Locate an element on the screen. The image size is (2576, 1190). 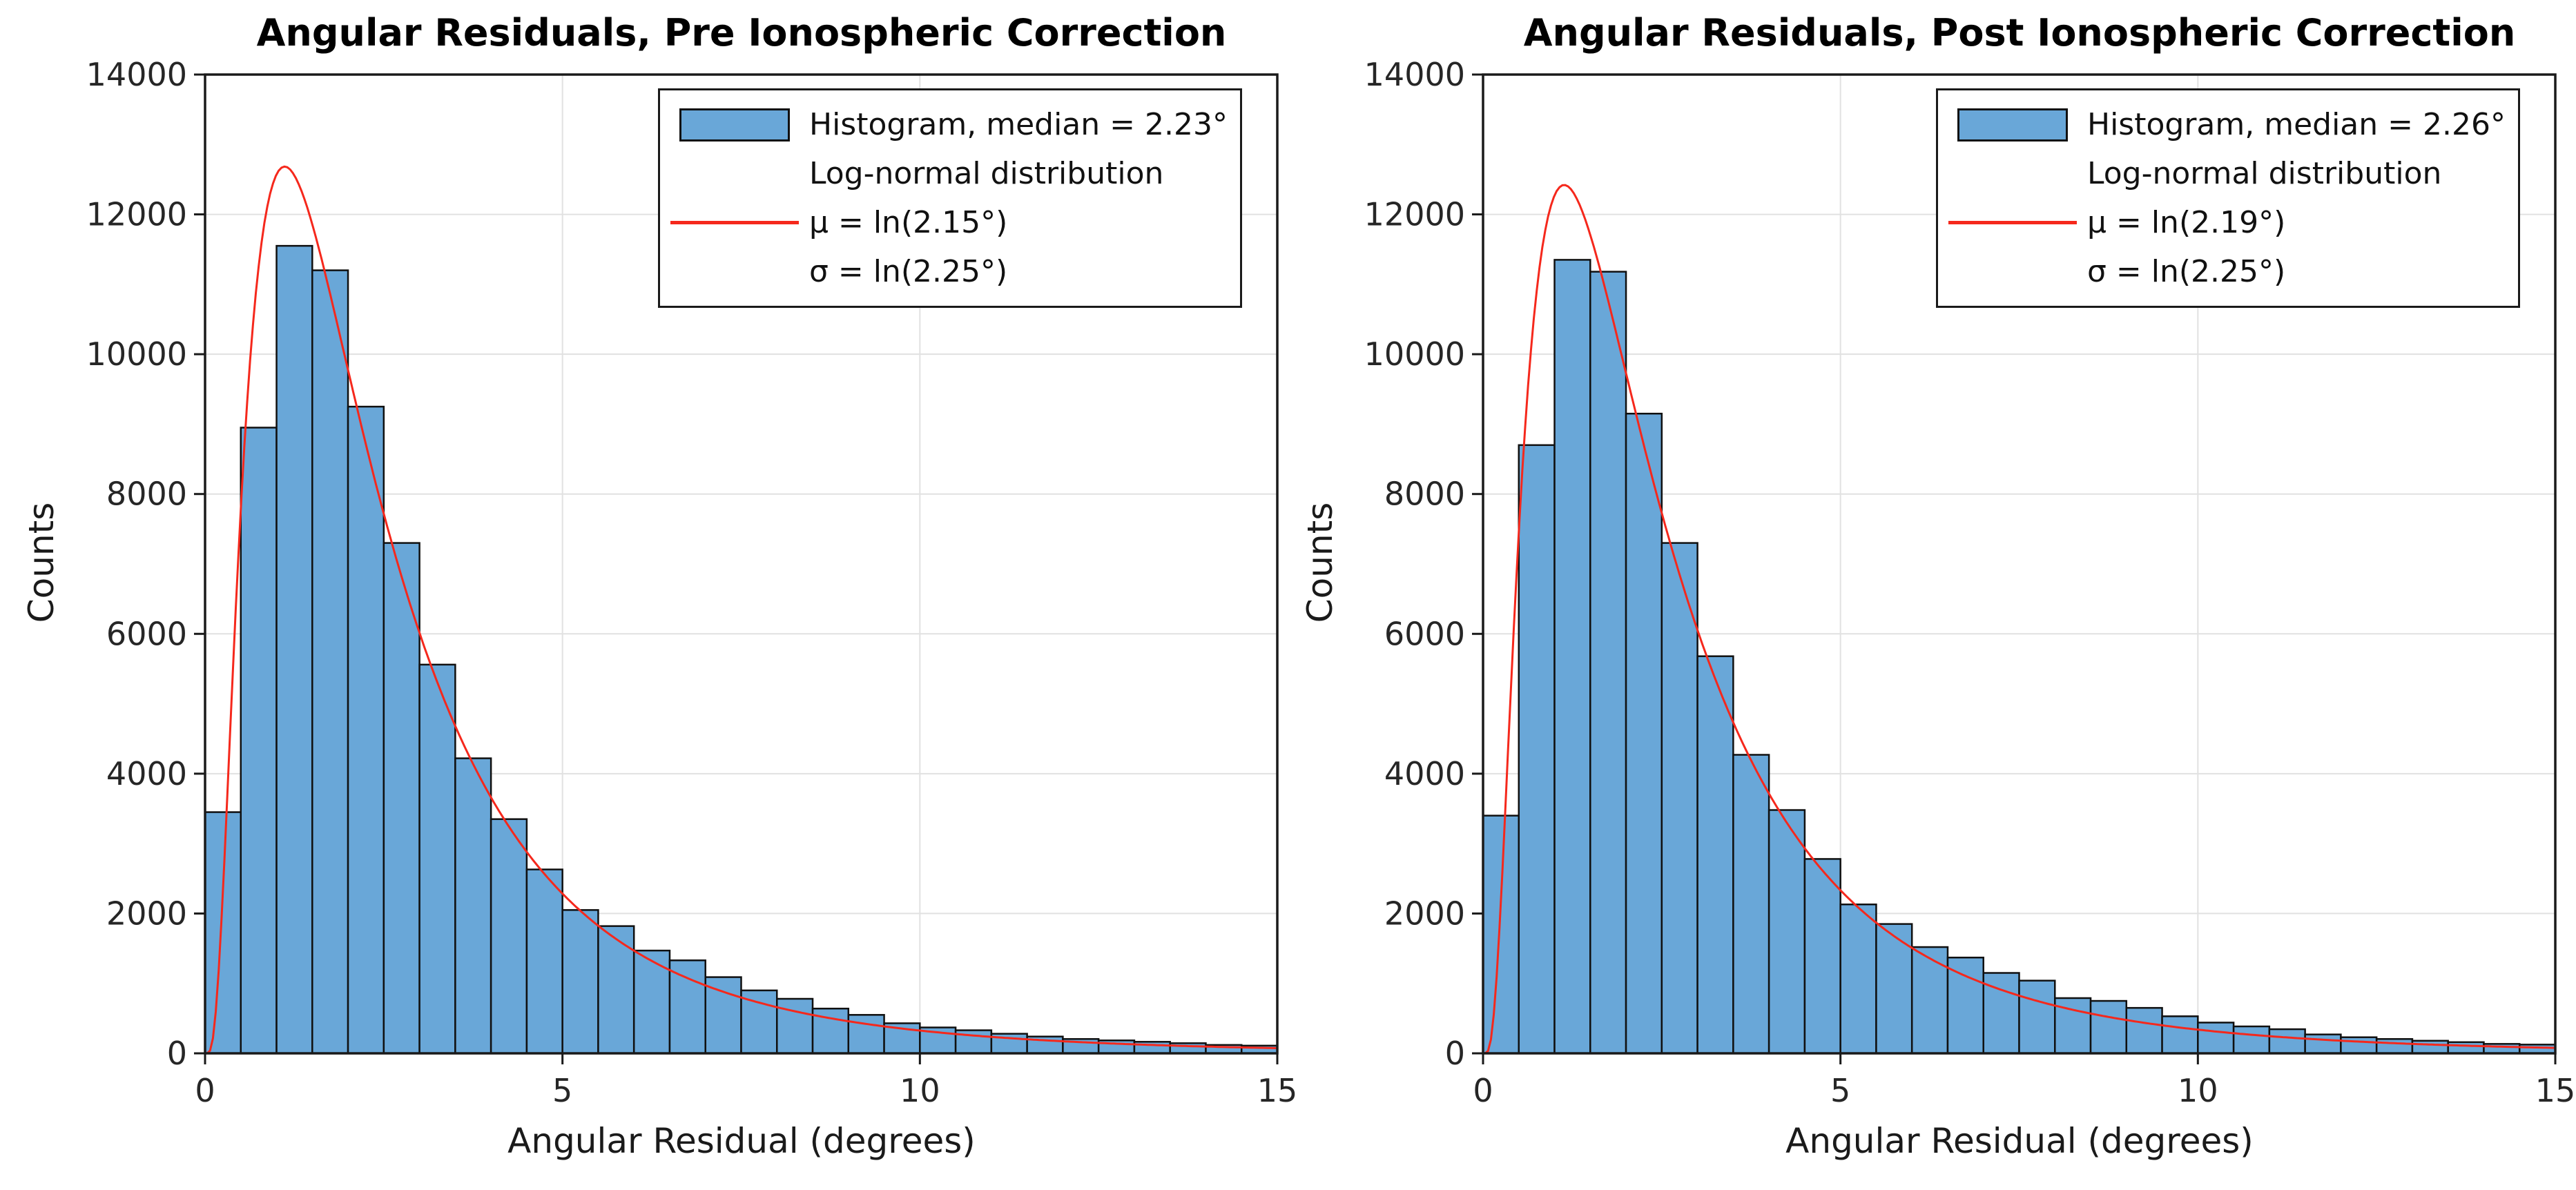
legend-row-histogram: Histogram, median = 2.23° is located at coordinates (947, 124).